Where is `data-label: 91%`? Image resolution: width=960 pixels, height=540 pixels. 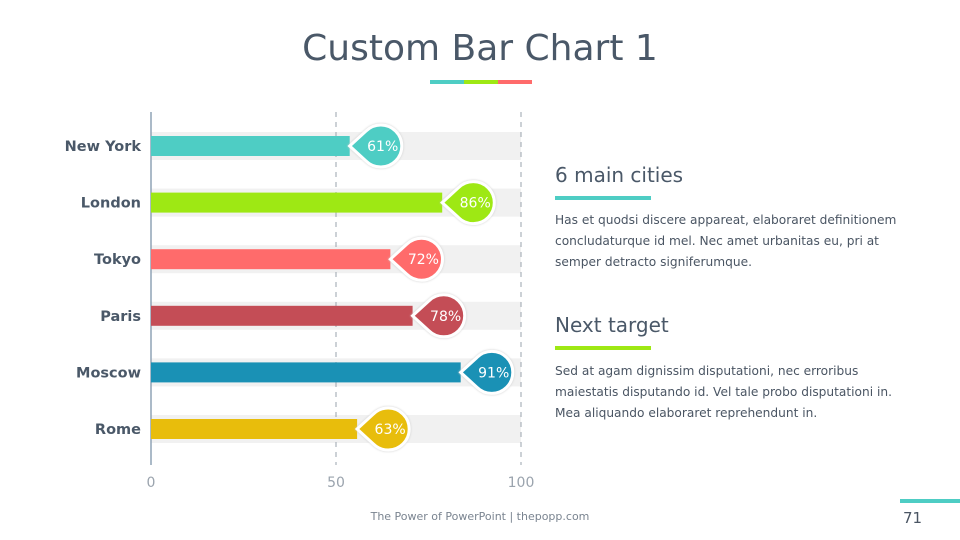
data-label: 91% is located at coordinates (493, 373).